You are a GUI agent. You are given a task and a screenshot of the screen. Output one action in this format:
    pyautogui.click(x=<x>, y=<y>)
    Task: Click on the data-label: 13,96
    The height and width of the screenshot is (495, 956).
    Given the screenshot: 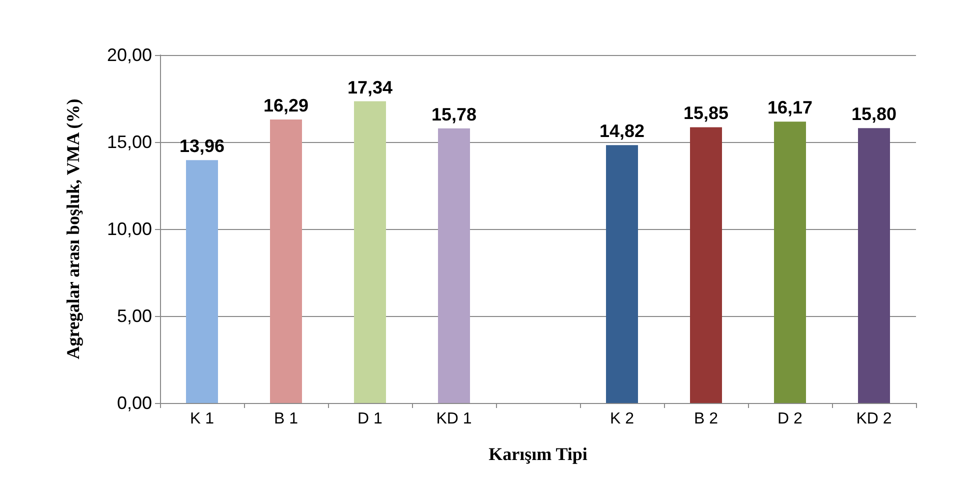 What is the action you would take?
    pyautogui.click(x=202, y=146)
    